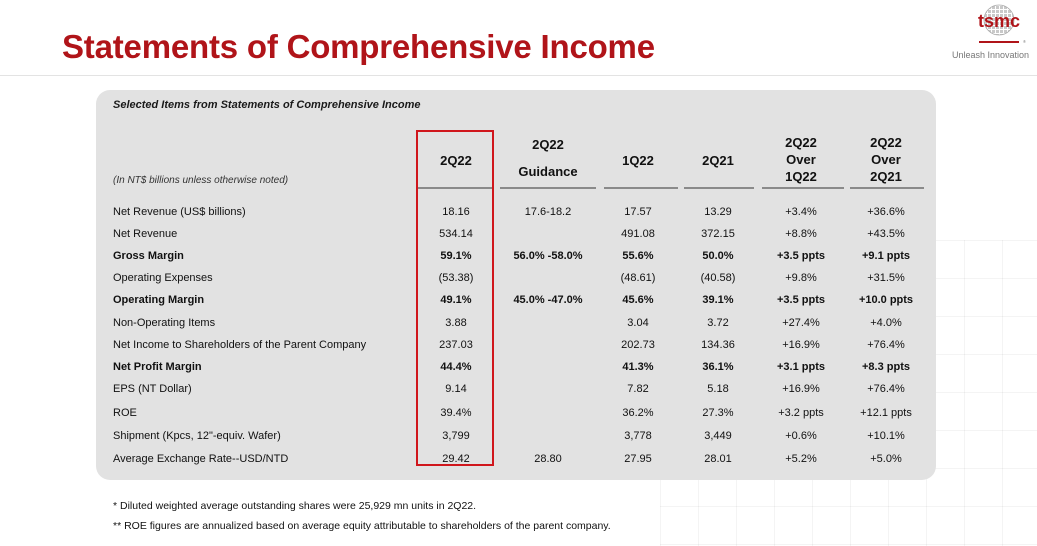 This screenshot has width=1037, height=546. What do you see at coordinates (456, 234) in the screenshot?
I see `table-cell: 534.14` at bounding box center [456, 234].